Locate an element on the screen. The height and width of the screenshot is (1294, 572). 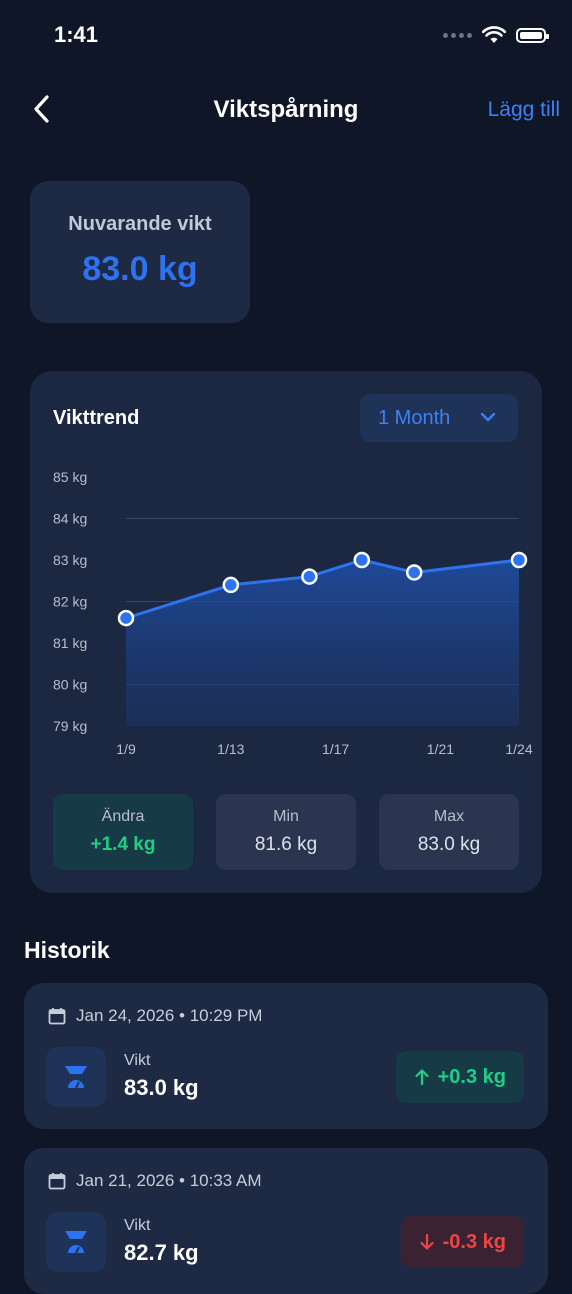
chart-series-line is located at coordinates (322, 589).